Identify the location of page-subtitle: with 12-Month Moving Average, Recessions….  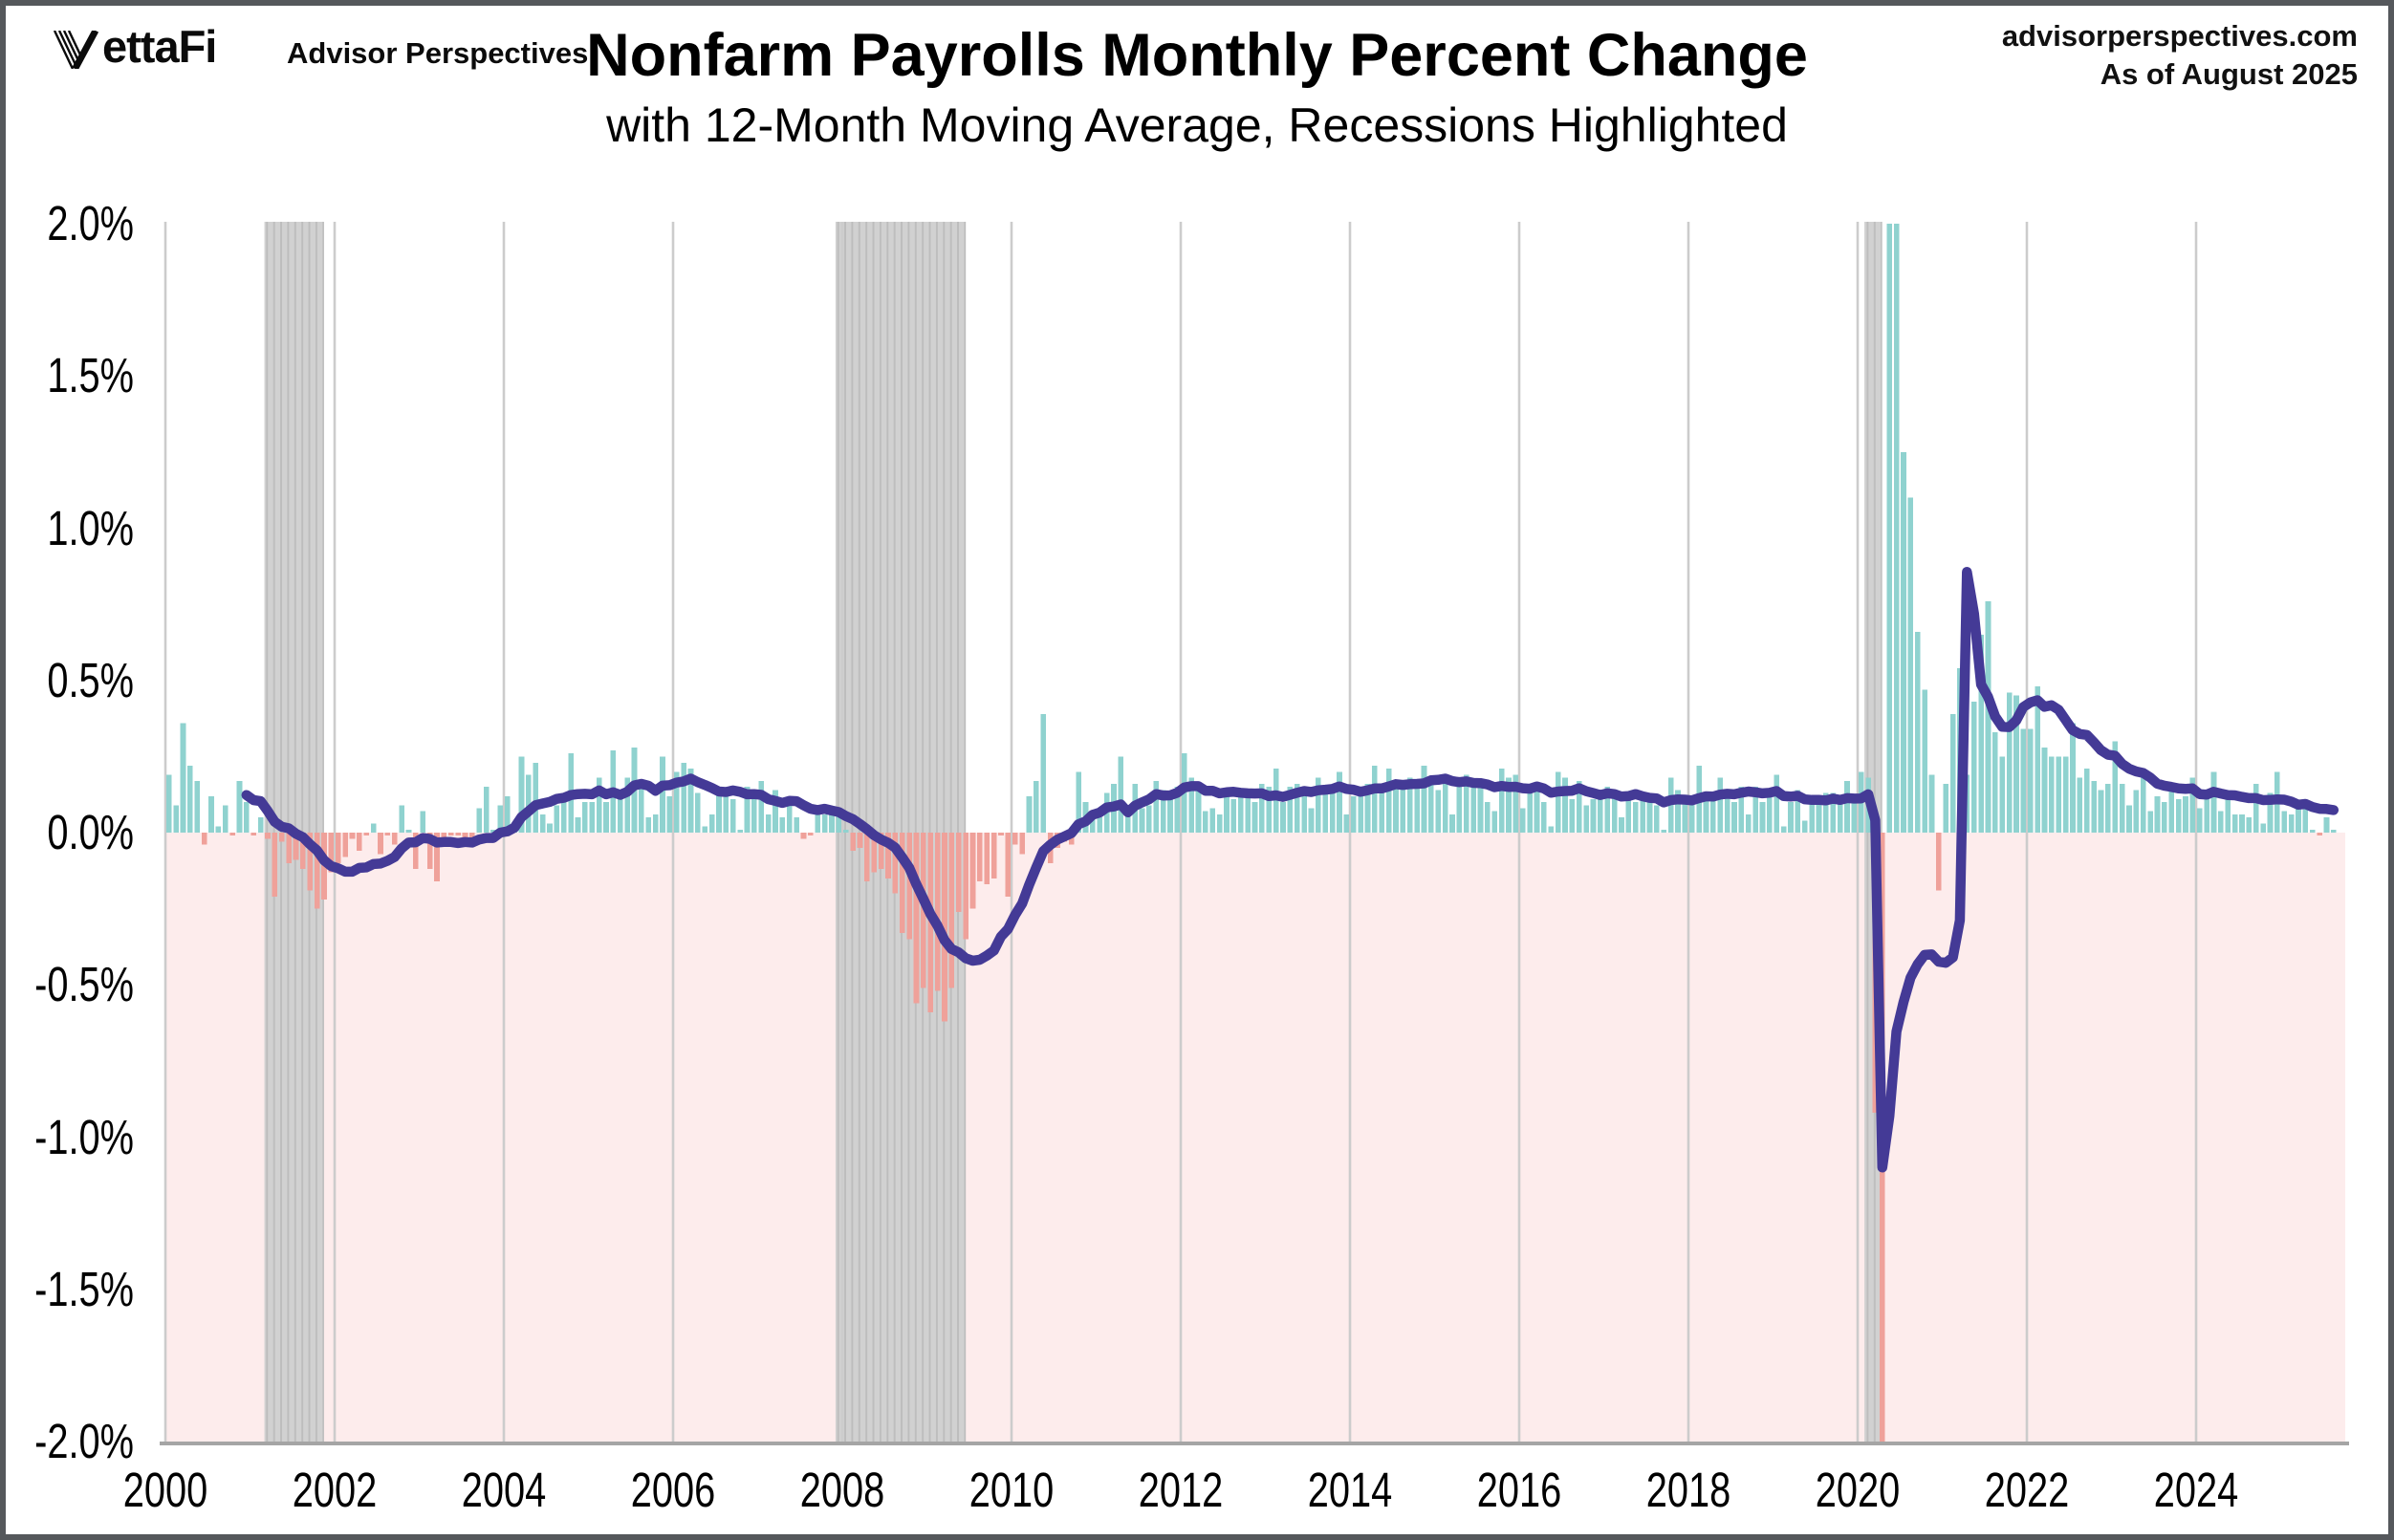
(1197, 125).